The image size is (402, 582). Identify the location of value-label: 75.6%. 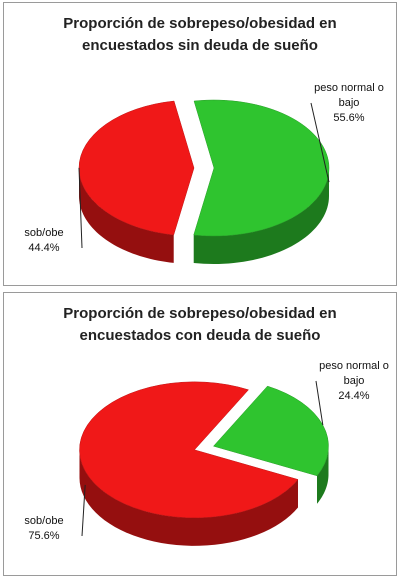
(44, 536).